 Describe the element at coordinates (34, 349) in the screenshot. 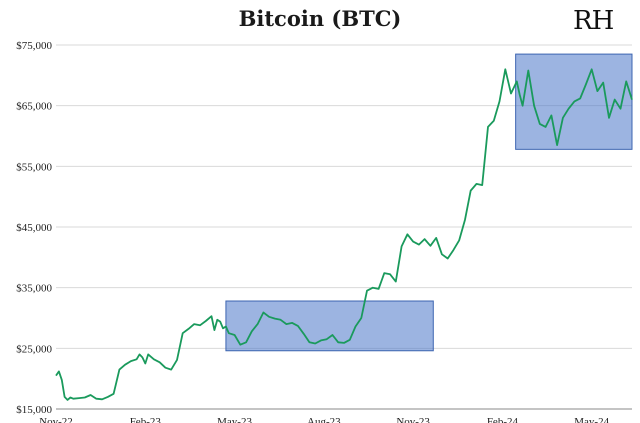

I see `y-tick-label: $25,000` at that location.